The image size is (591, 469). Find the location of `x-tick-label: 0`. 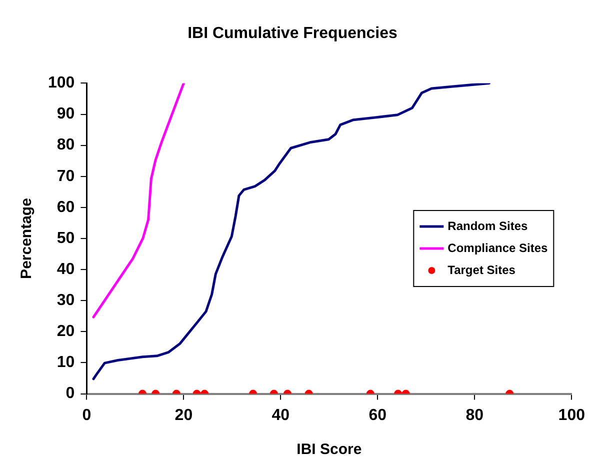

x-tick-label: 0 is located at coordinates (87, 415).